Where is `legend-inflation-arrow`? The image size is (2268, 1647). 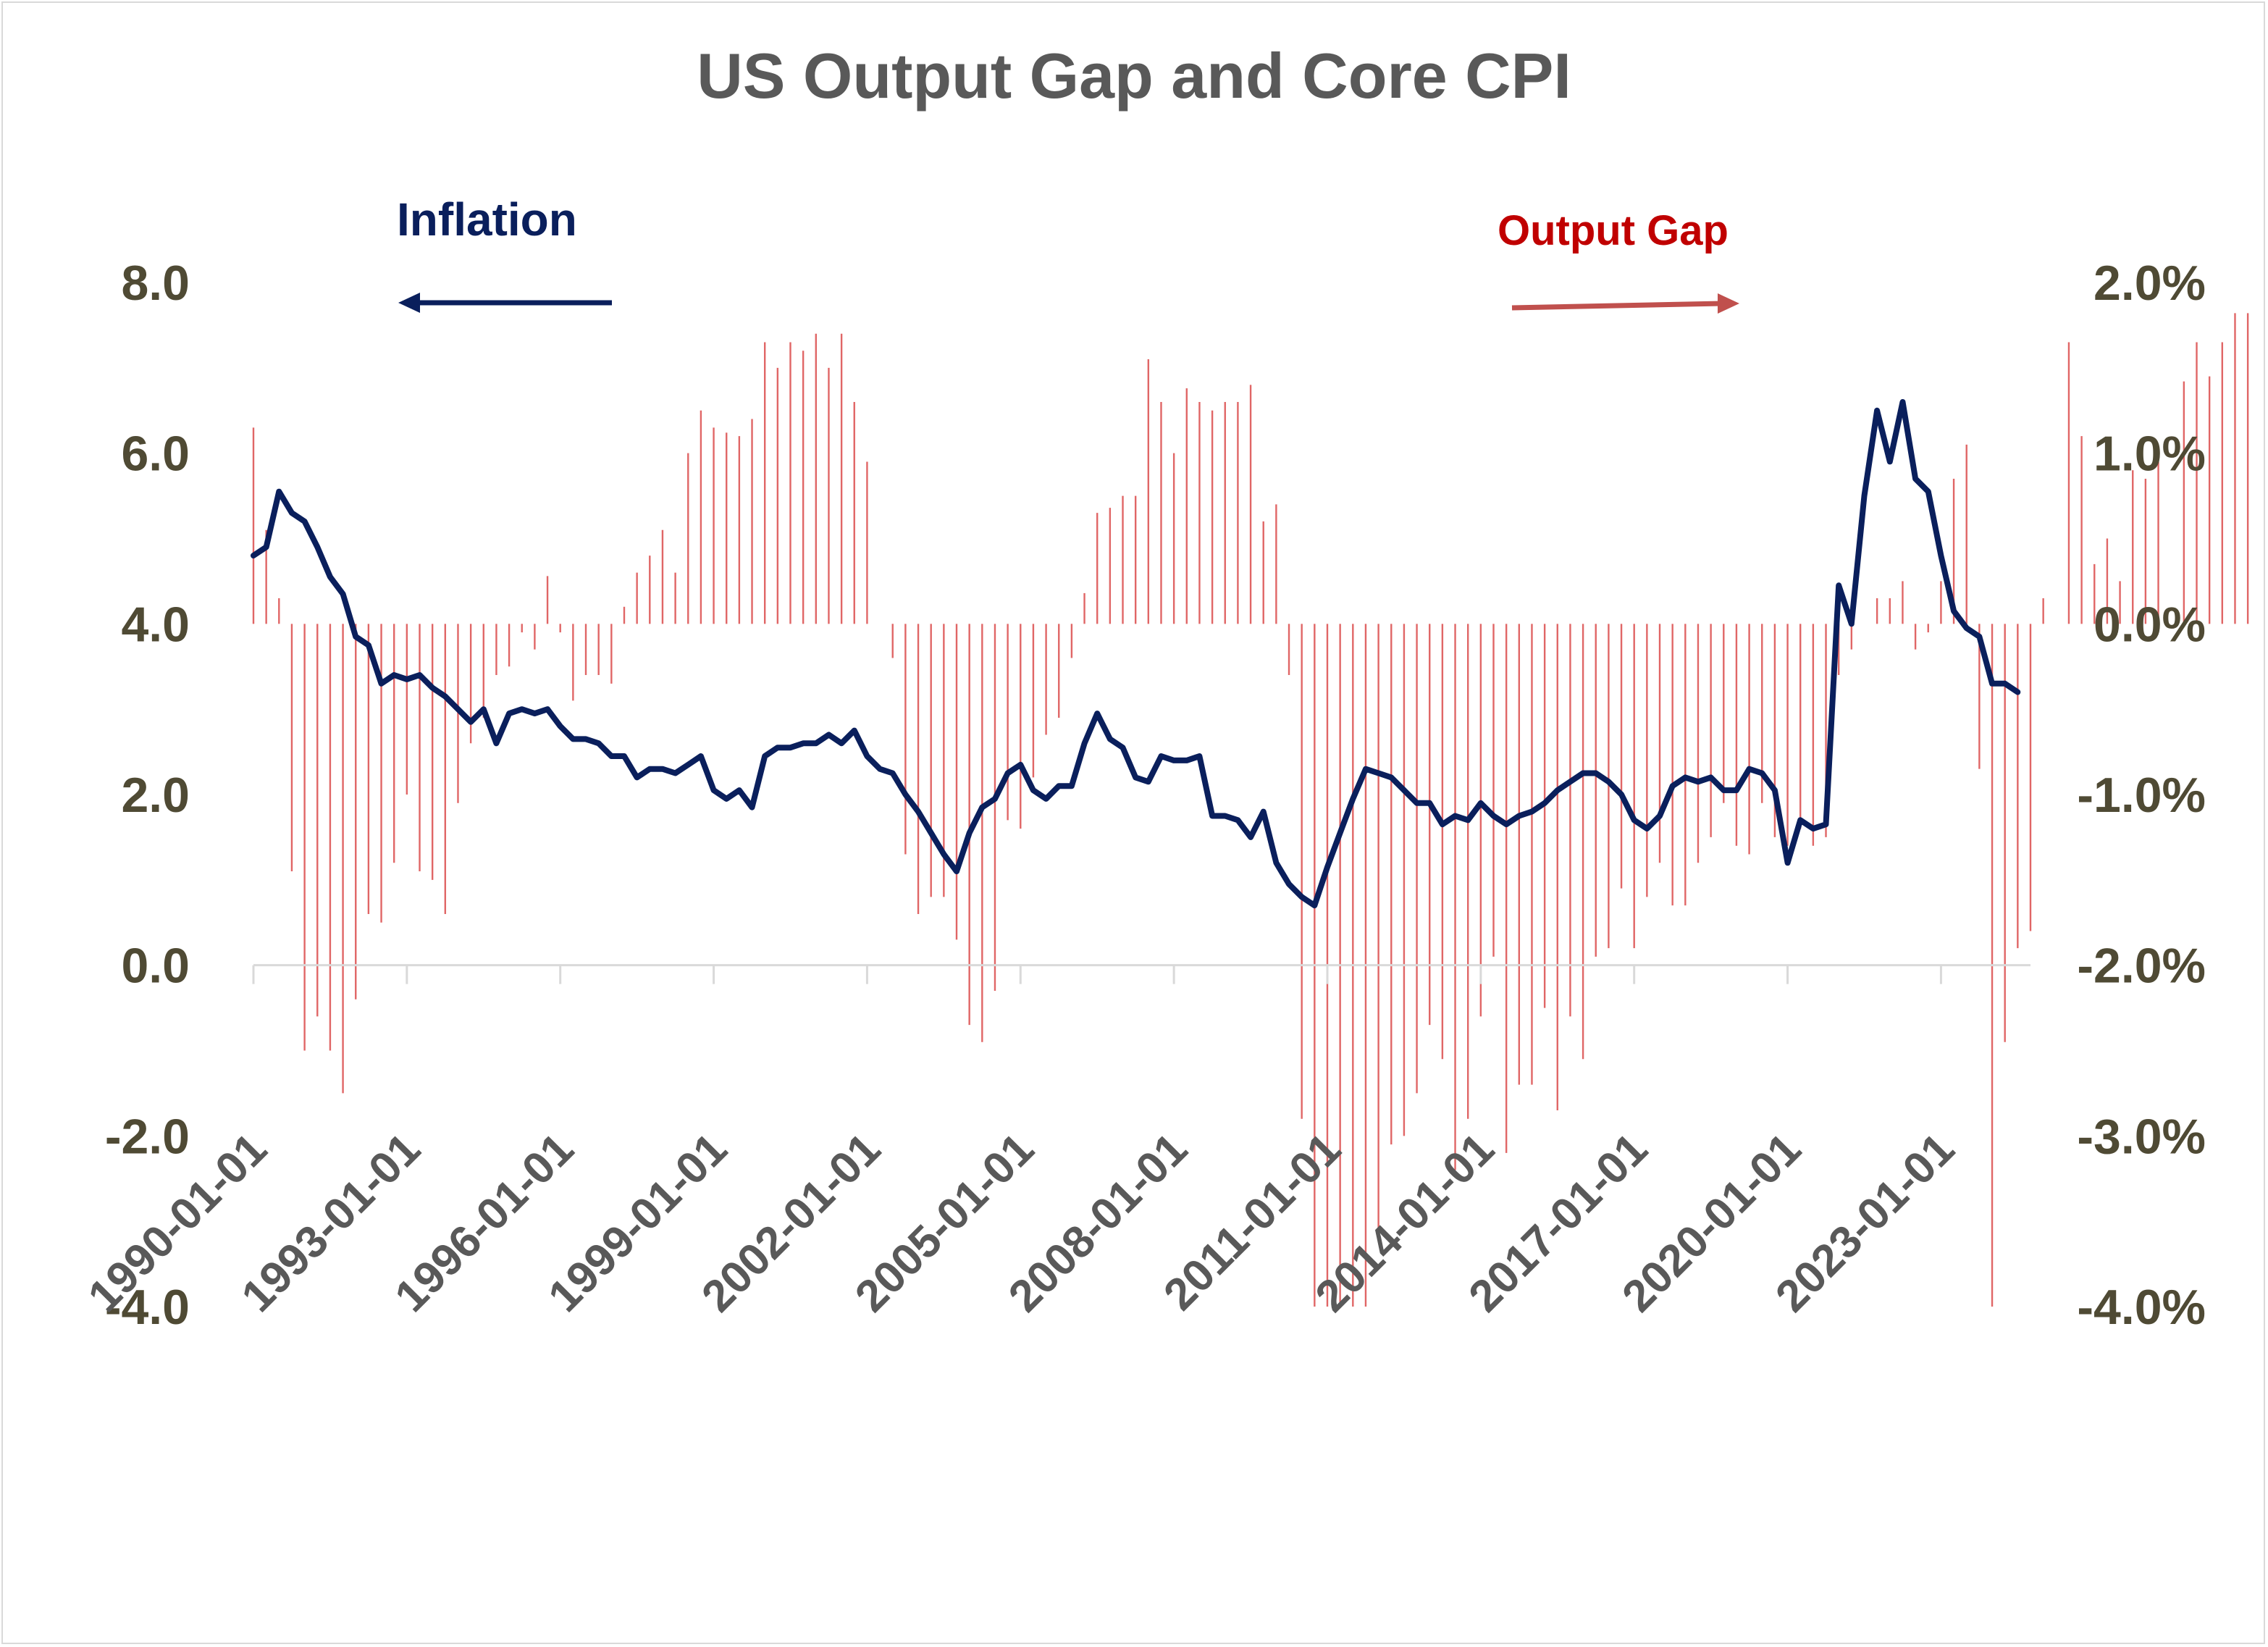 legend-inflation-arrow is located at coordinates (505, 303).